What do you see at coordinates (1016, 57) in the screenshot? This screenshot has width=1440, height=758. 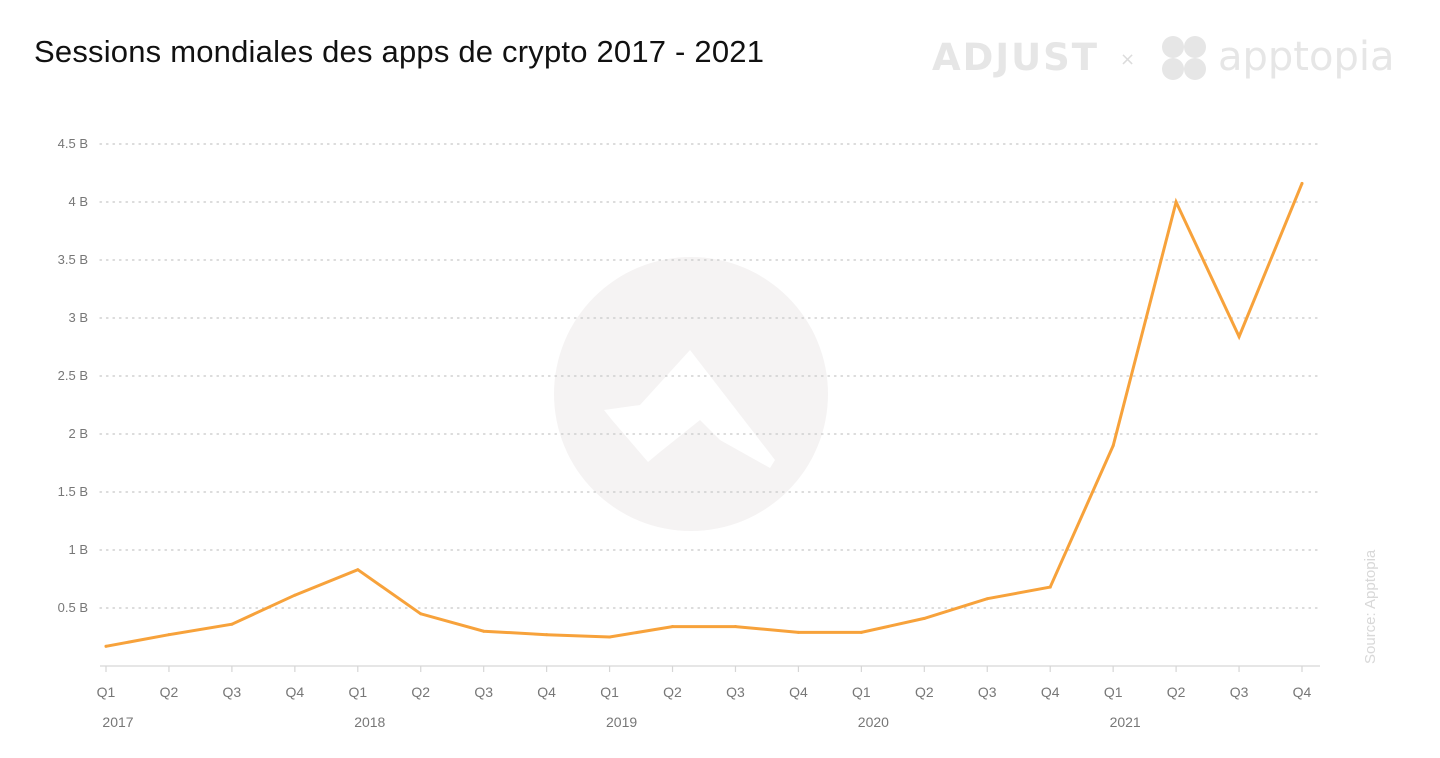 I see `adjust-logo: ADJUST` at bounding box center [1016, 57].